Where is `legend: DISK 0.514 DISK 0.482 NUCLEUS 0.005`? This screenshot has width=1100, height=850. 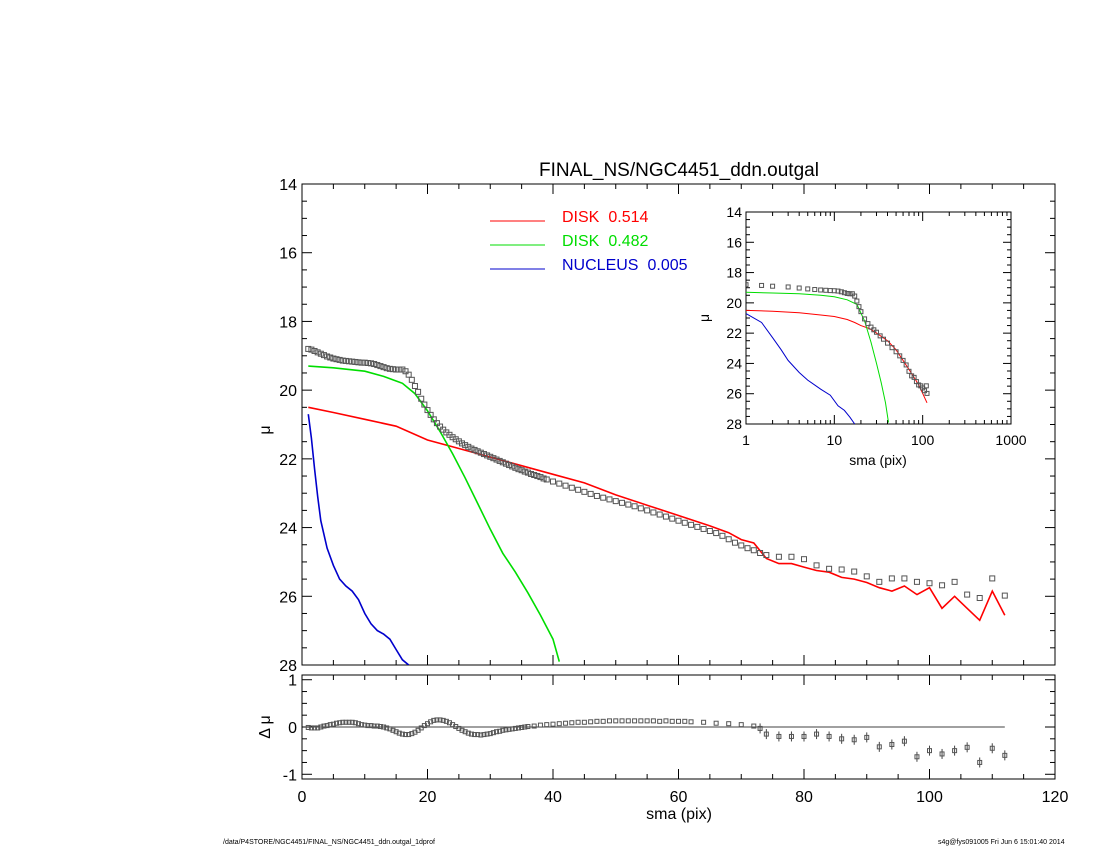 legend: DISK 0.514 DISK 0.482 NUCLEUS 0.005 is located at coordinates (589, 241).